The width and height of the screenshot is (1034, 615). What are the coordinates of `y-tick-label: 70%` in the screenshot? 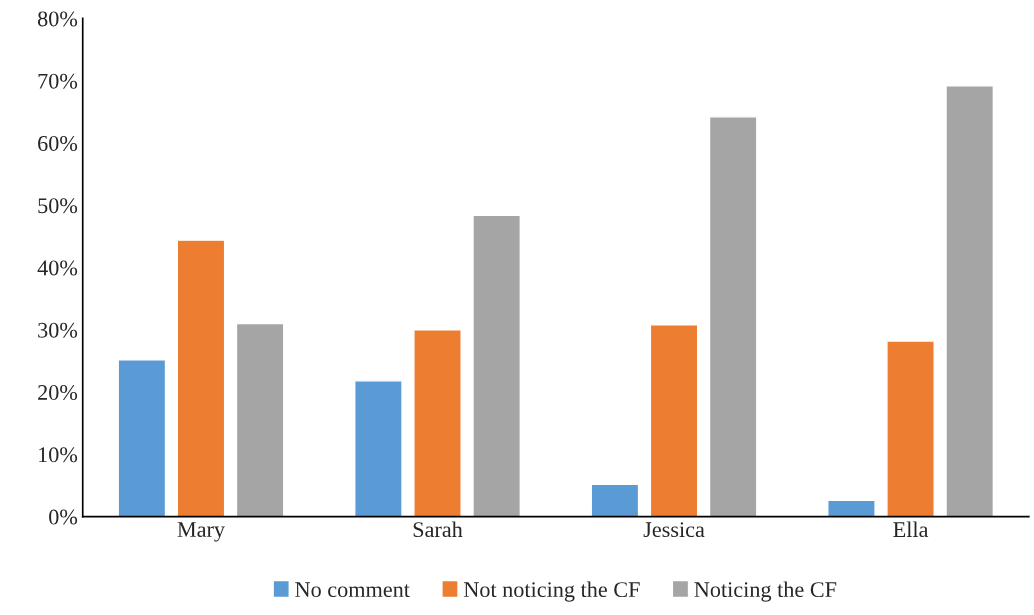 It's located at (58, 81).